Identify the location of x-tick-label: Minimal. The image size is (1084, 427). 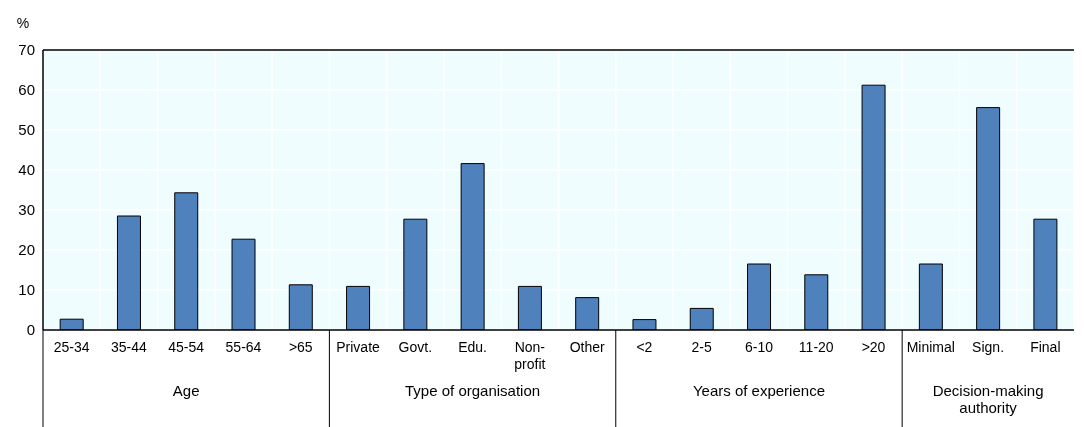
(930, 347).